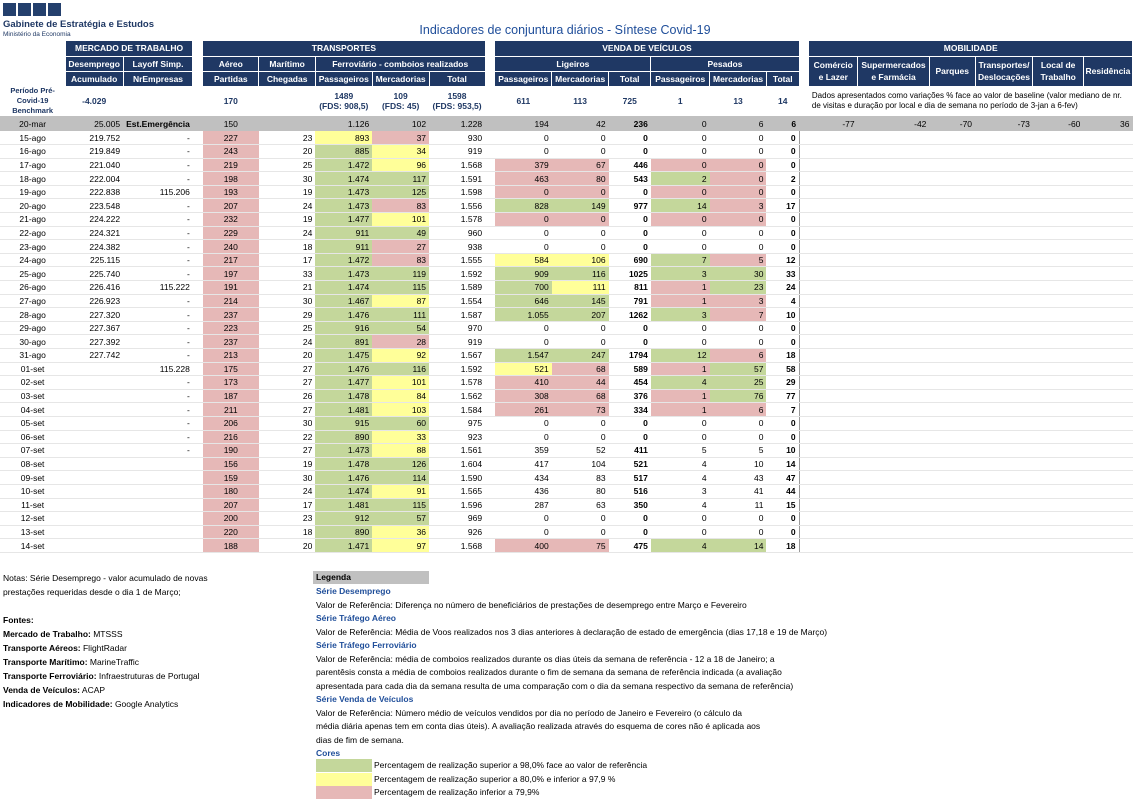 Image resolution: width=1133 pixels, height=799 pixels. What do you see at coordinates (523, 314) in the screenshot?
I see `lig-pass-cell: 1.055` at bounding box center [523, 314].